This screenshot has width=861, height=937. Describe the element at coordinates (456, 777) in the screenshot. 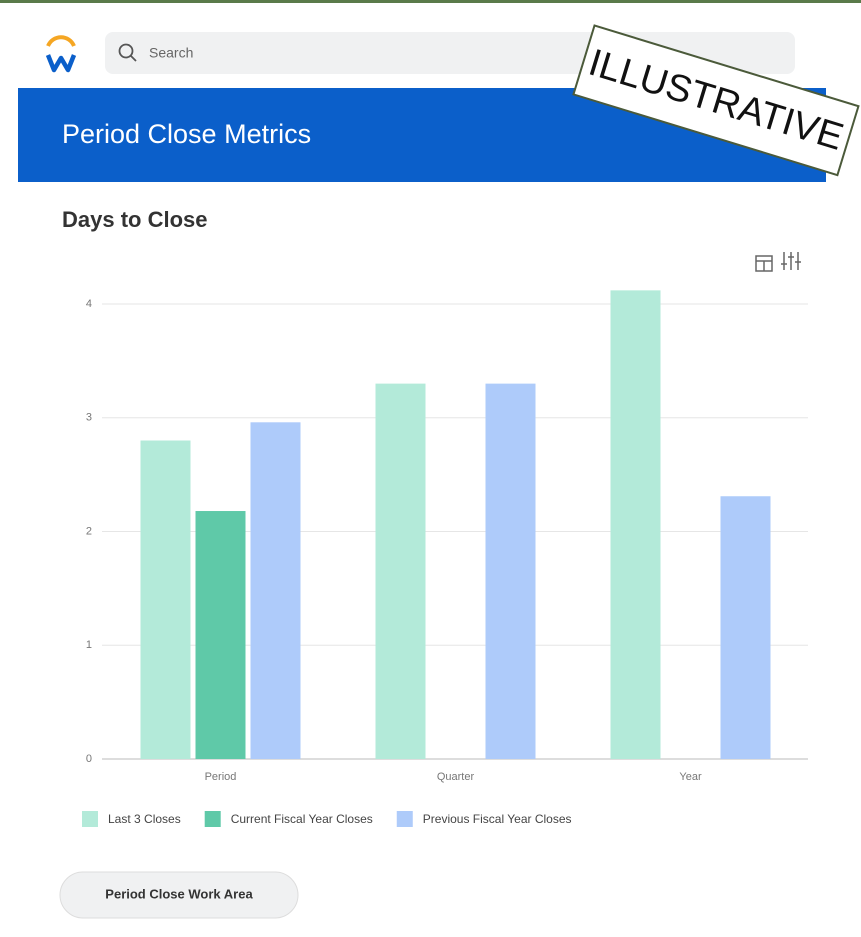

I see `x-tick-label: Quarter` at that location.